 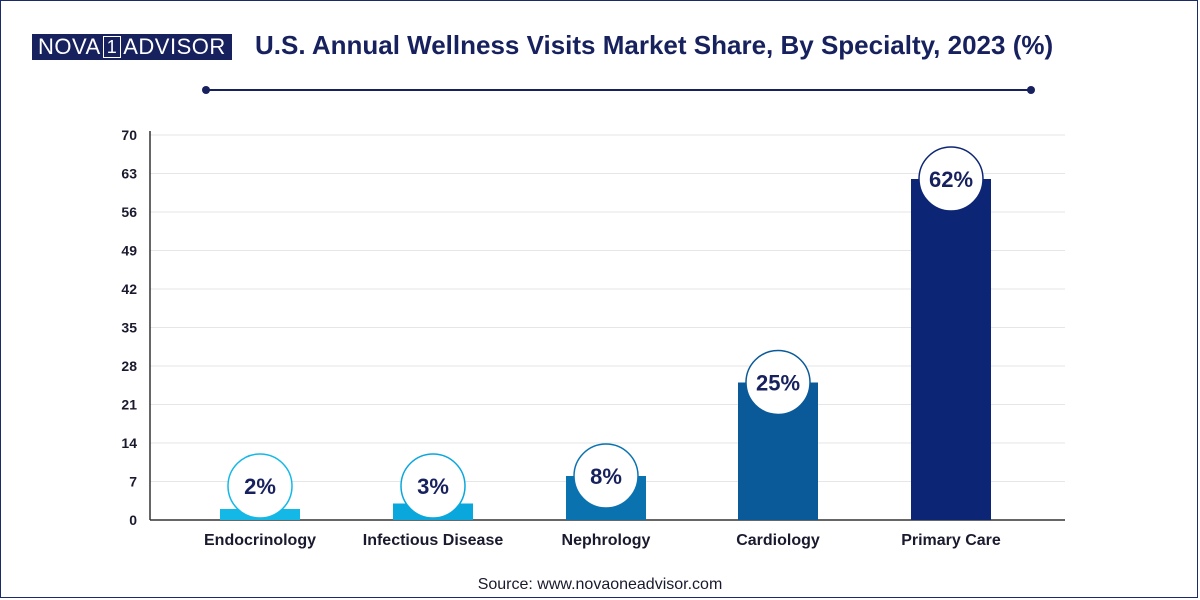 I want to click on y-tick-label: 42, so click(x=129, y=289).